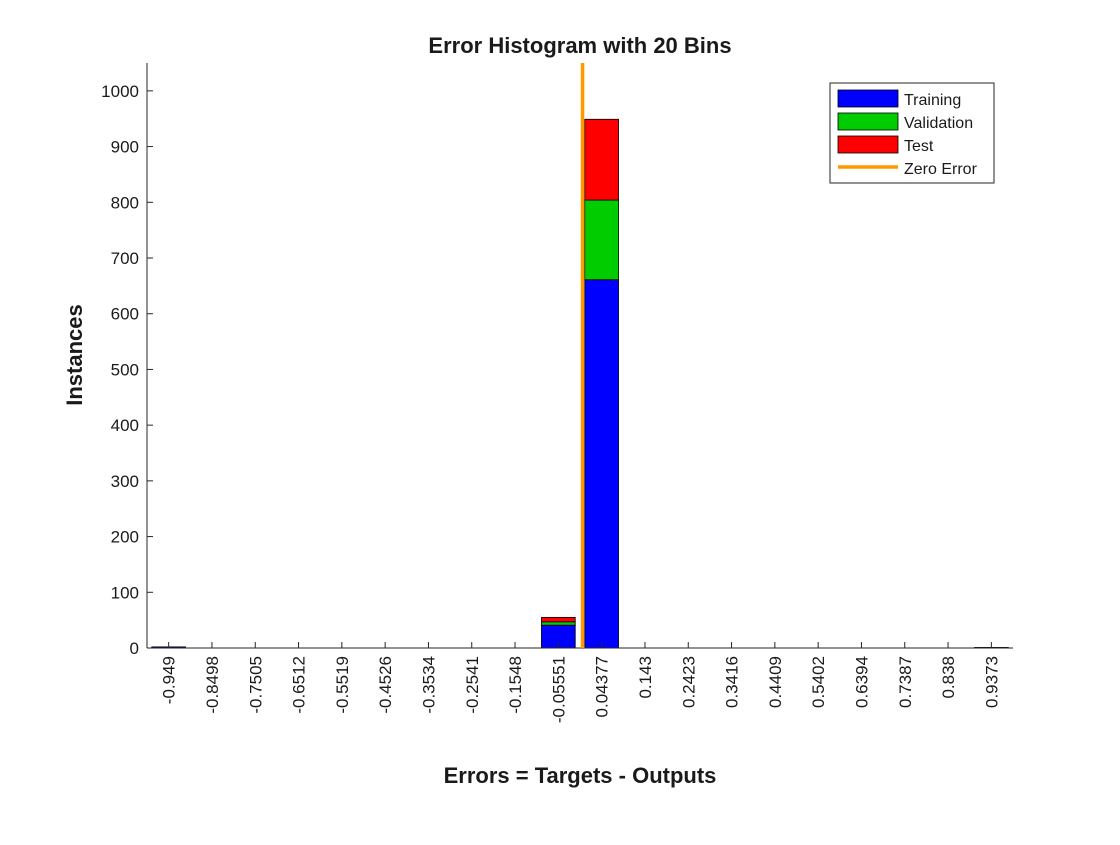 The width and height of the screenshot is (1120, 845). Describe the element at coordinates (919, 146) in the screenshot. I see `legend-label-test: Test` at that location.